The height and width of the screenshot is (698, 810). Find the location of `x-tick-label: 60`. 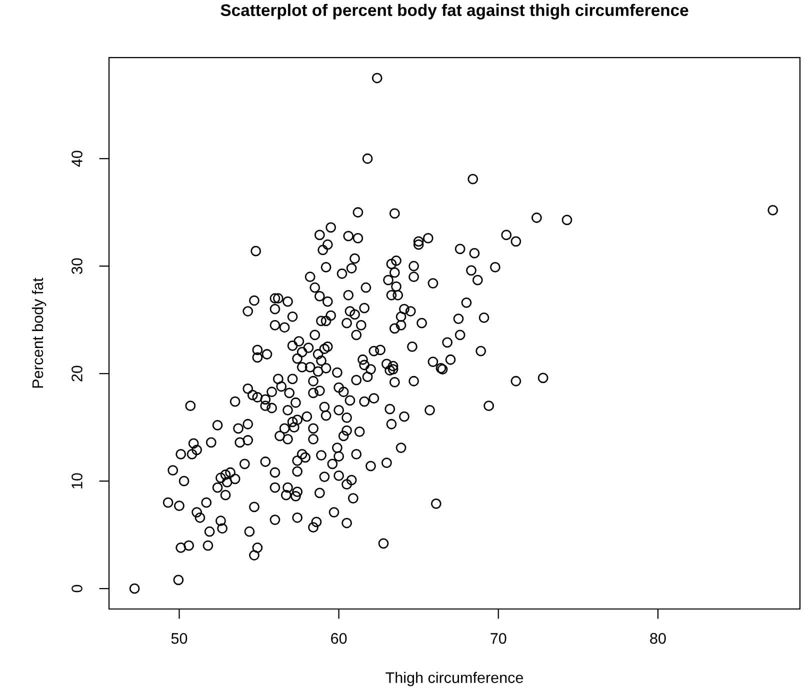

x-tick-label: 60 is located at coordinates (339, 638).